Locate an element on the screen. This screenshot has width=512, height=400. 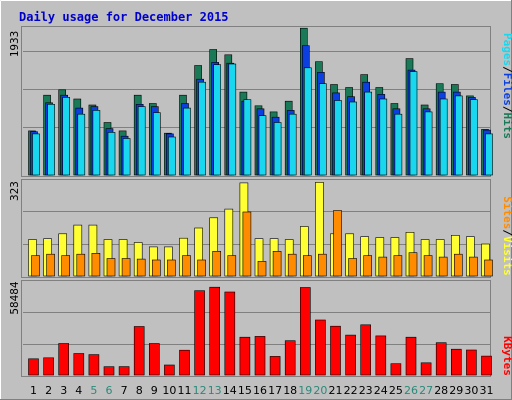
x-tick-label-day-29: 29 is located at coordinates (456, 390).